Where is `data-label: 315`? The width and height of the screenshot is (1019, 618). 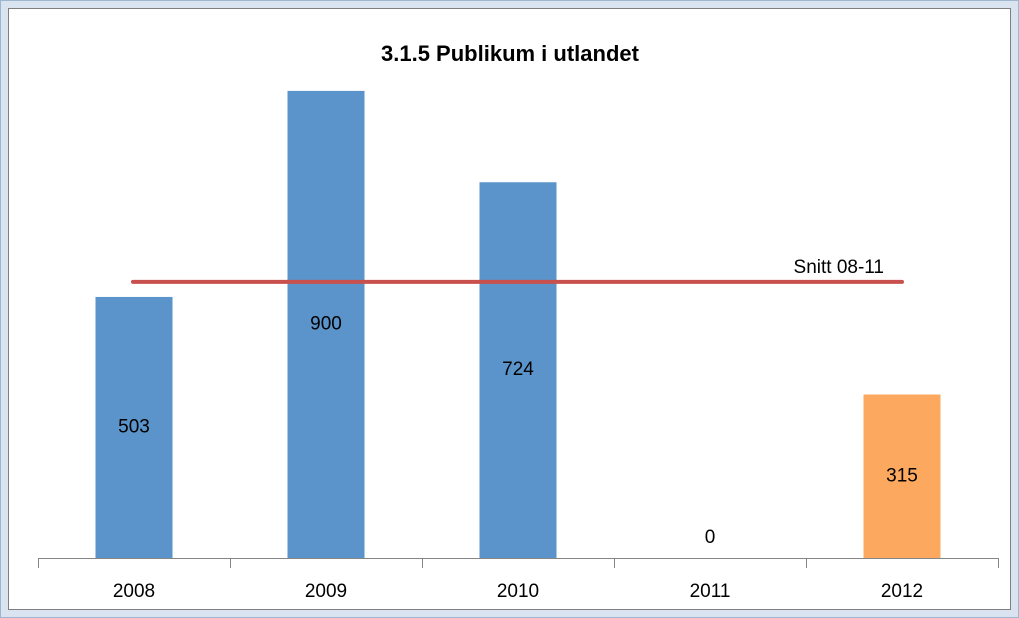 data-label: 315 is located at coordinates (902, 475).